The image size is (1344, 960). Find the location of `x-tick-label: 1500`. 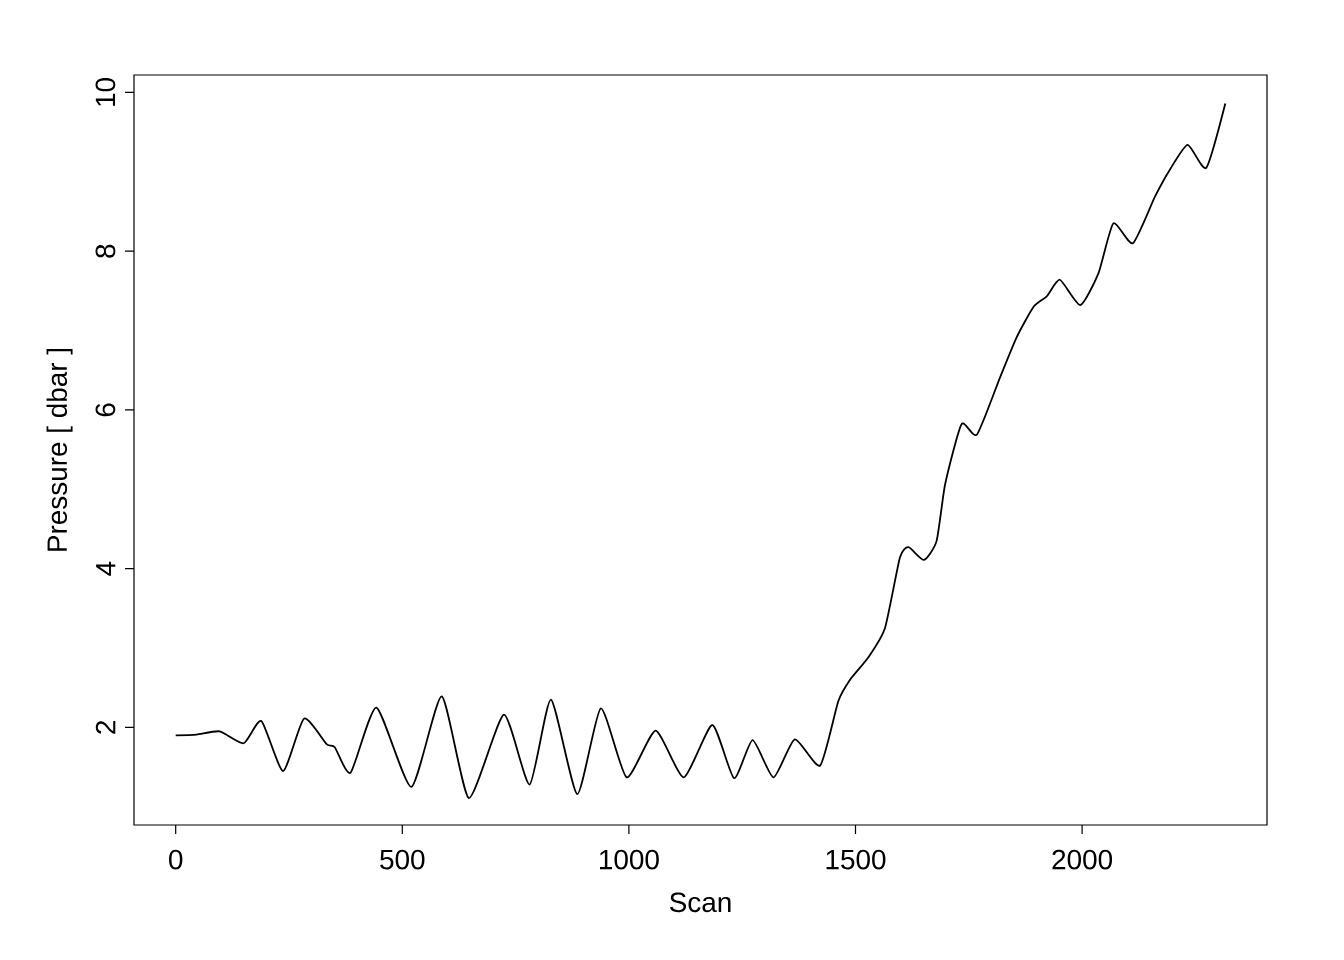

x-tick-label: 1500 is located at coordinates (856, 859).